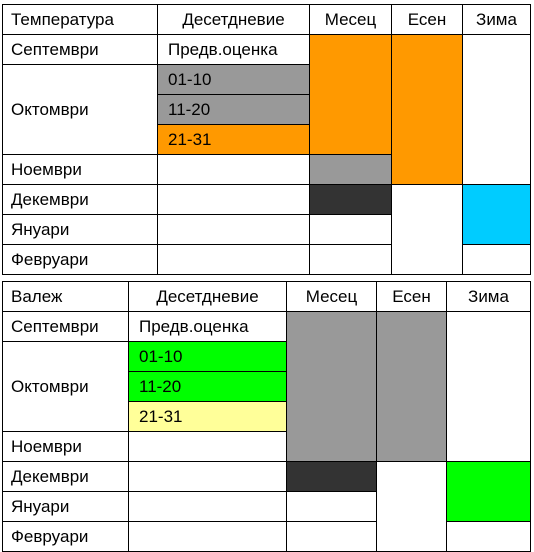 The width and height of the screenshot is (534, 552). What do you see at coordinates (350, 169) in the screenshot?
I see `cell-month-nov` at bounding box center [350, 169].